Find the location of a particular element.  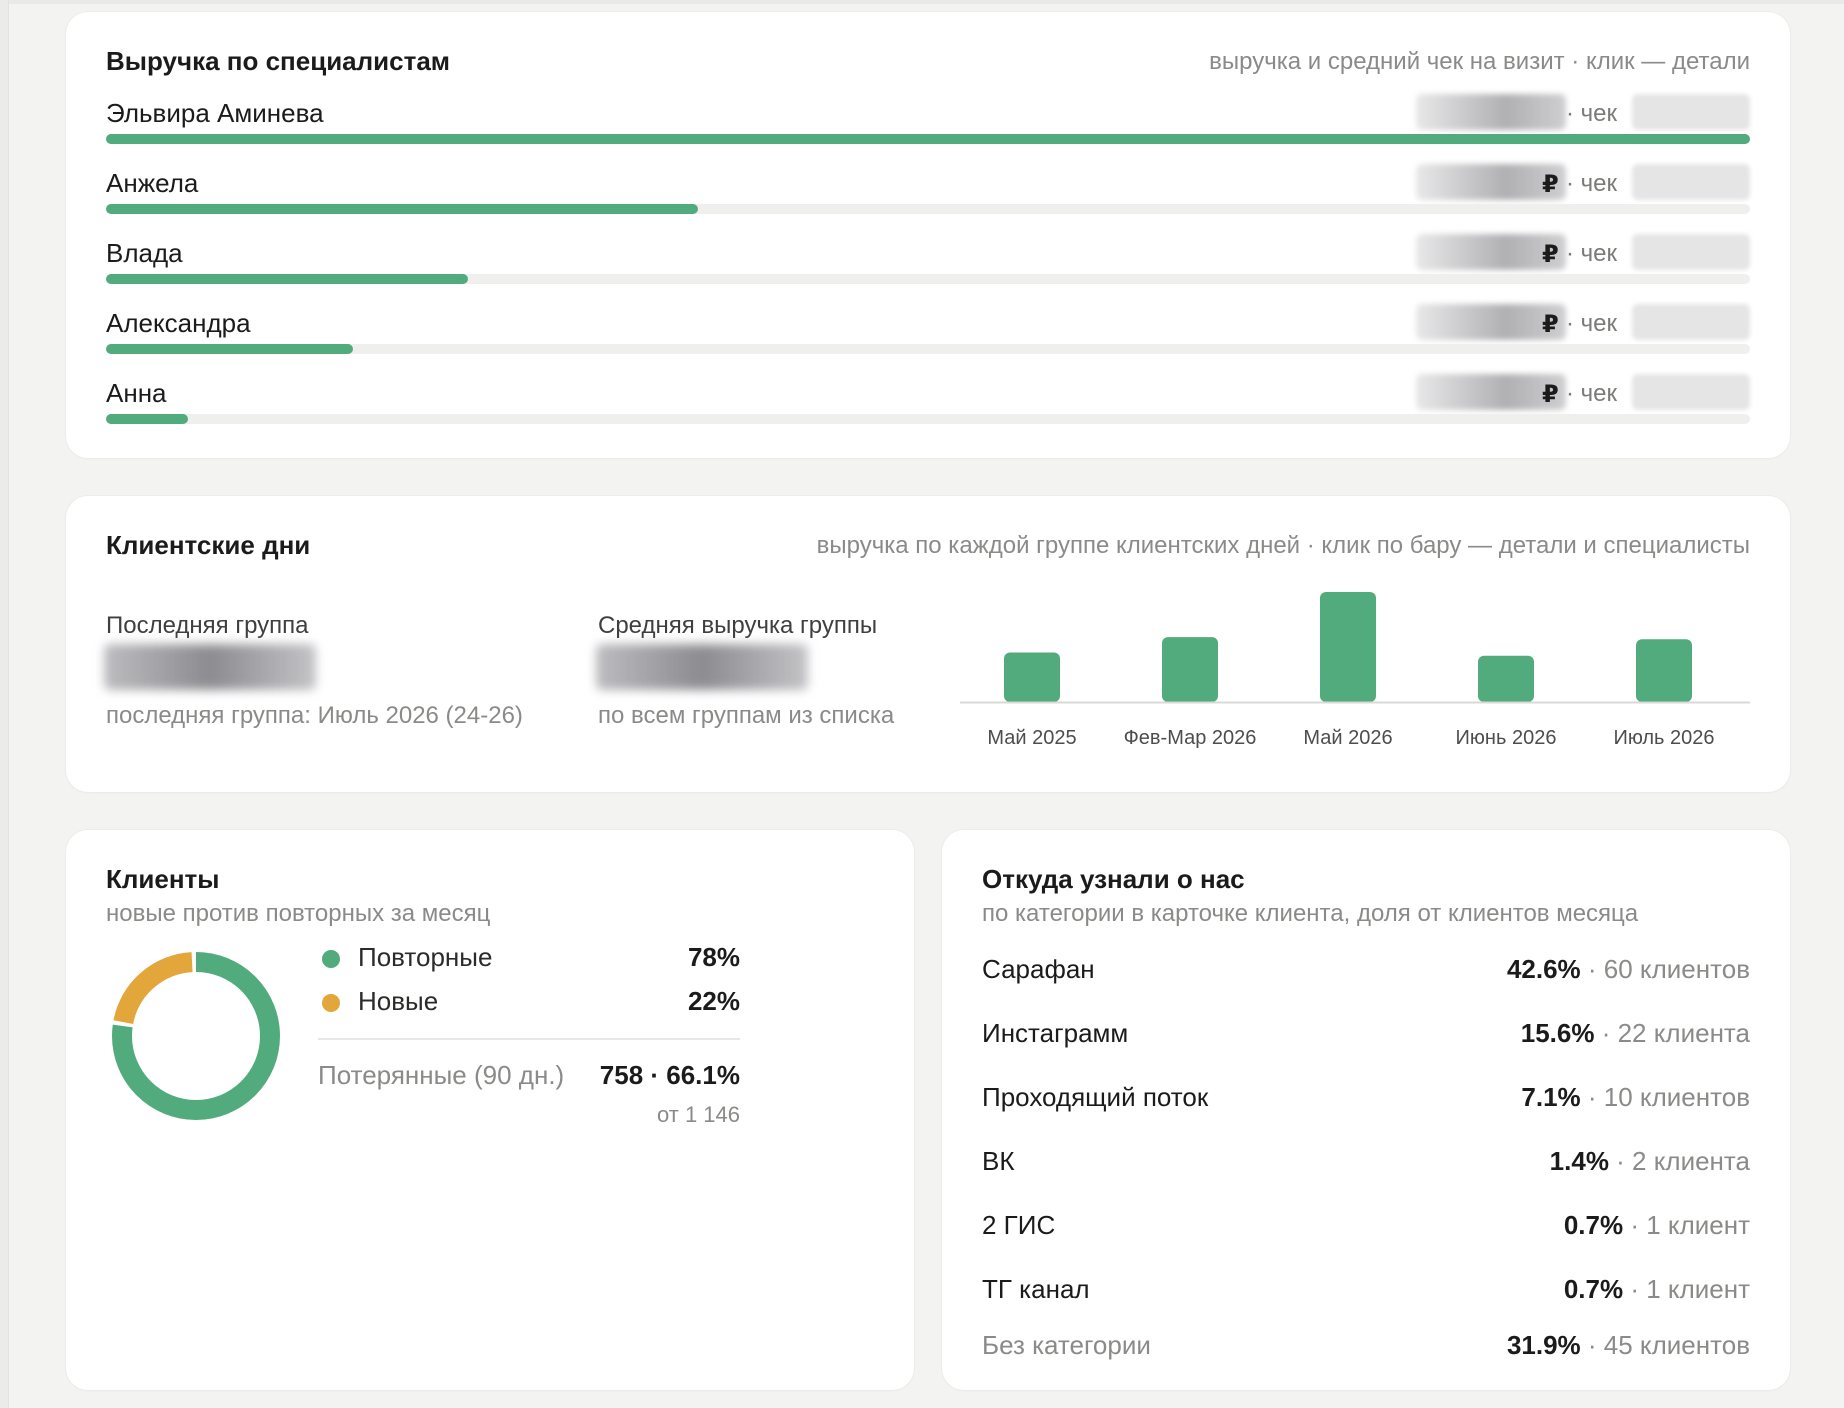

repeat-arc is located at coordinates (196, 1036).